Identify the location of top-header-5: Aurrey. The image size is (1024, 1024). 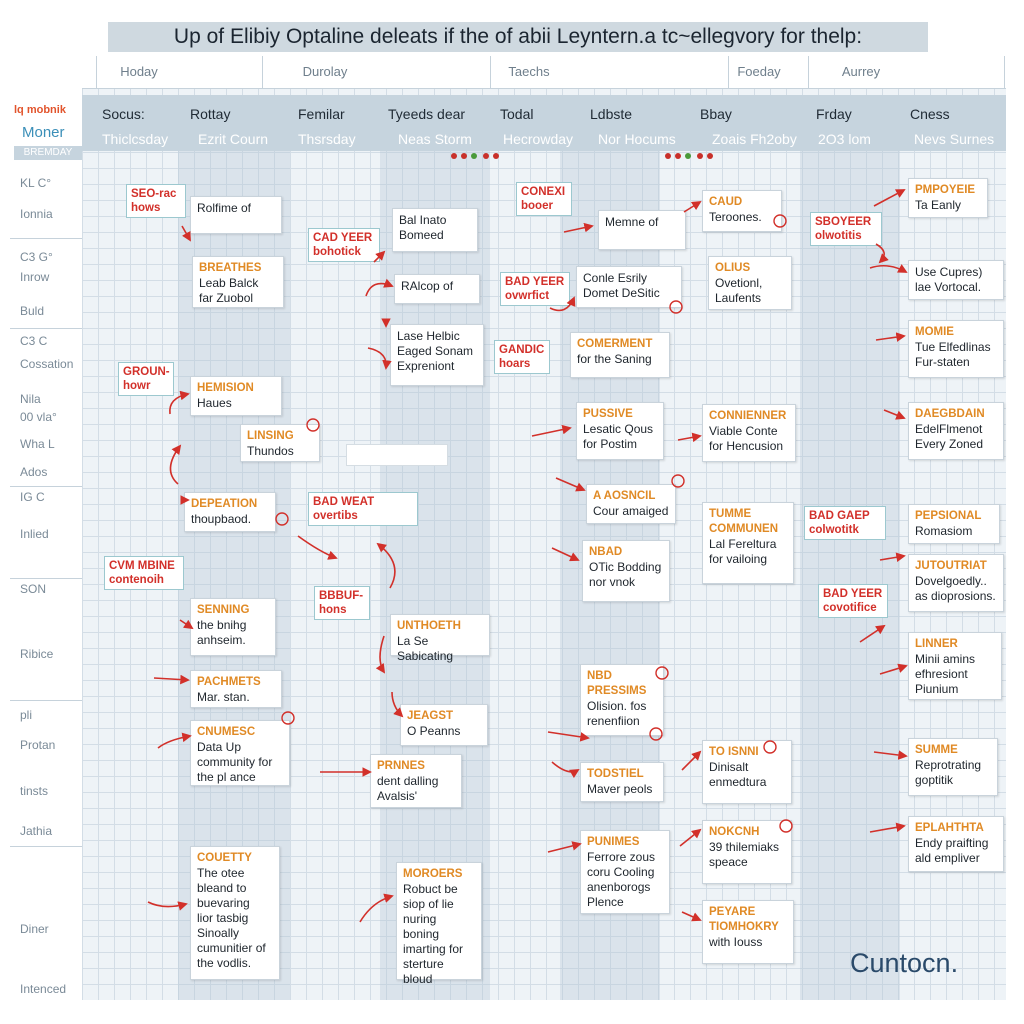
(861, 71).